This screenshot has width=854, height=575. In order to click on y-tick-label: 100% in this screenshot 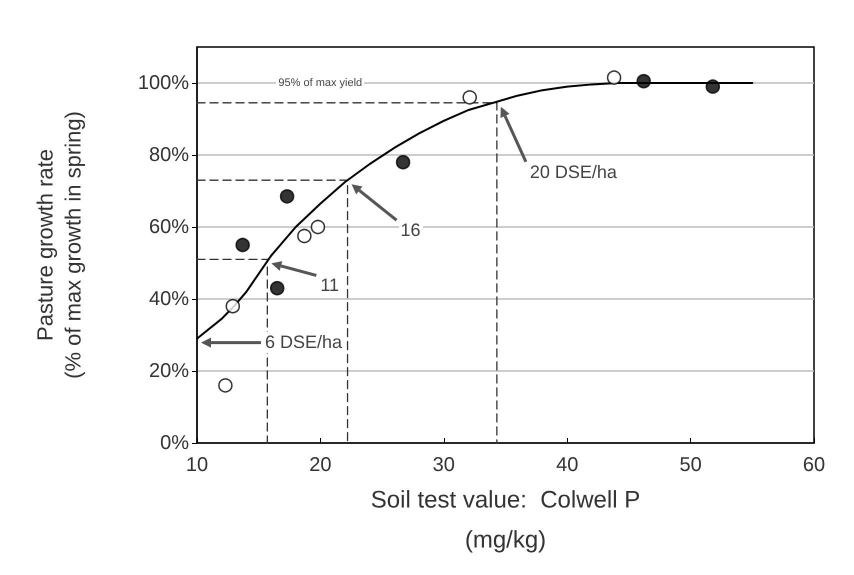, I will do `click(164, 83)`.